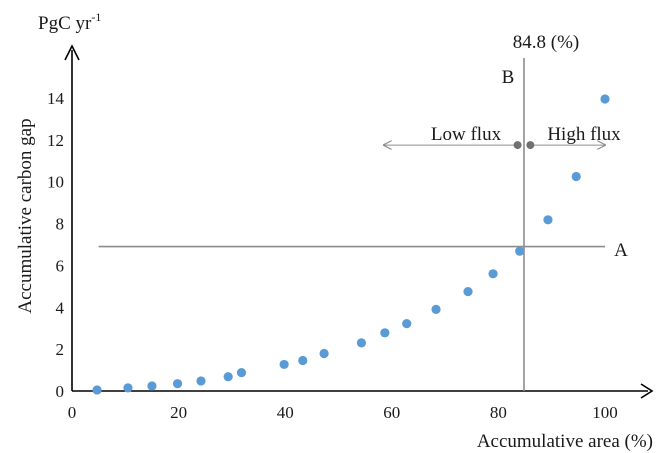 Image resolution: width=670 pixels, height=453 pixels. What do you see at coordinates (517, 145) in the screenshot?
I see `low-flux-dot` at bounding box center [517, 145].